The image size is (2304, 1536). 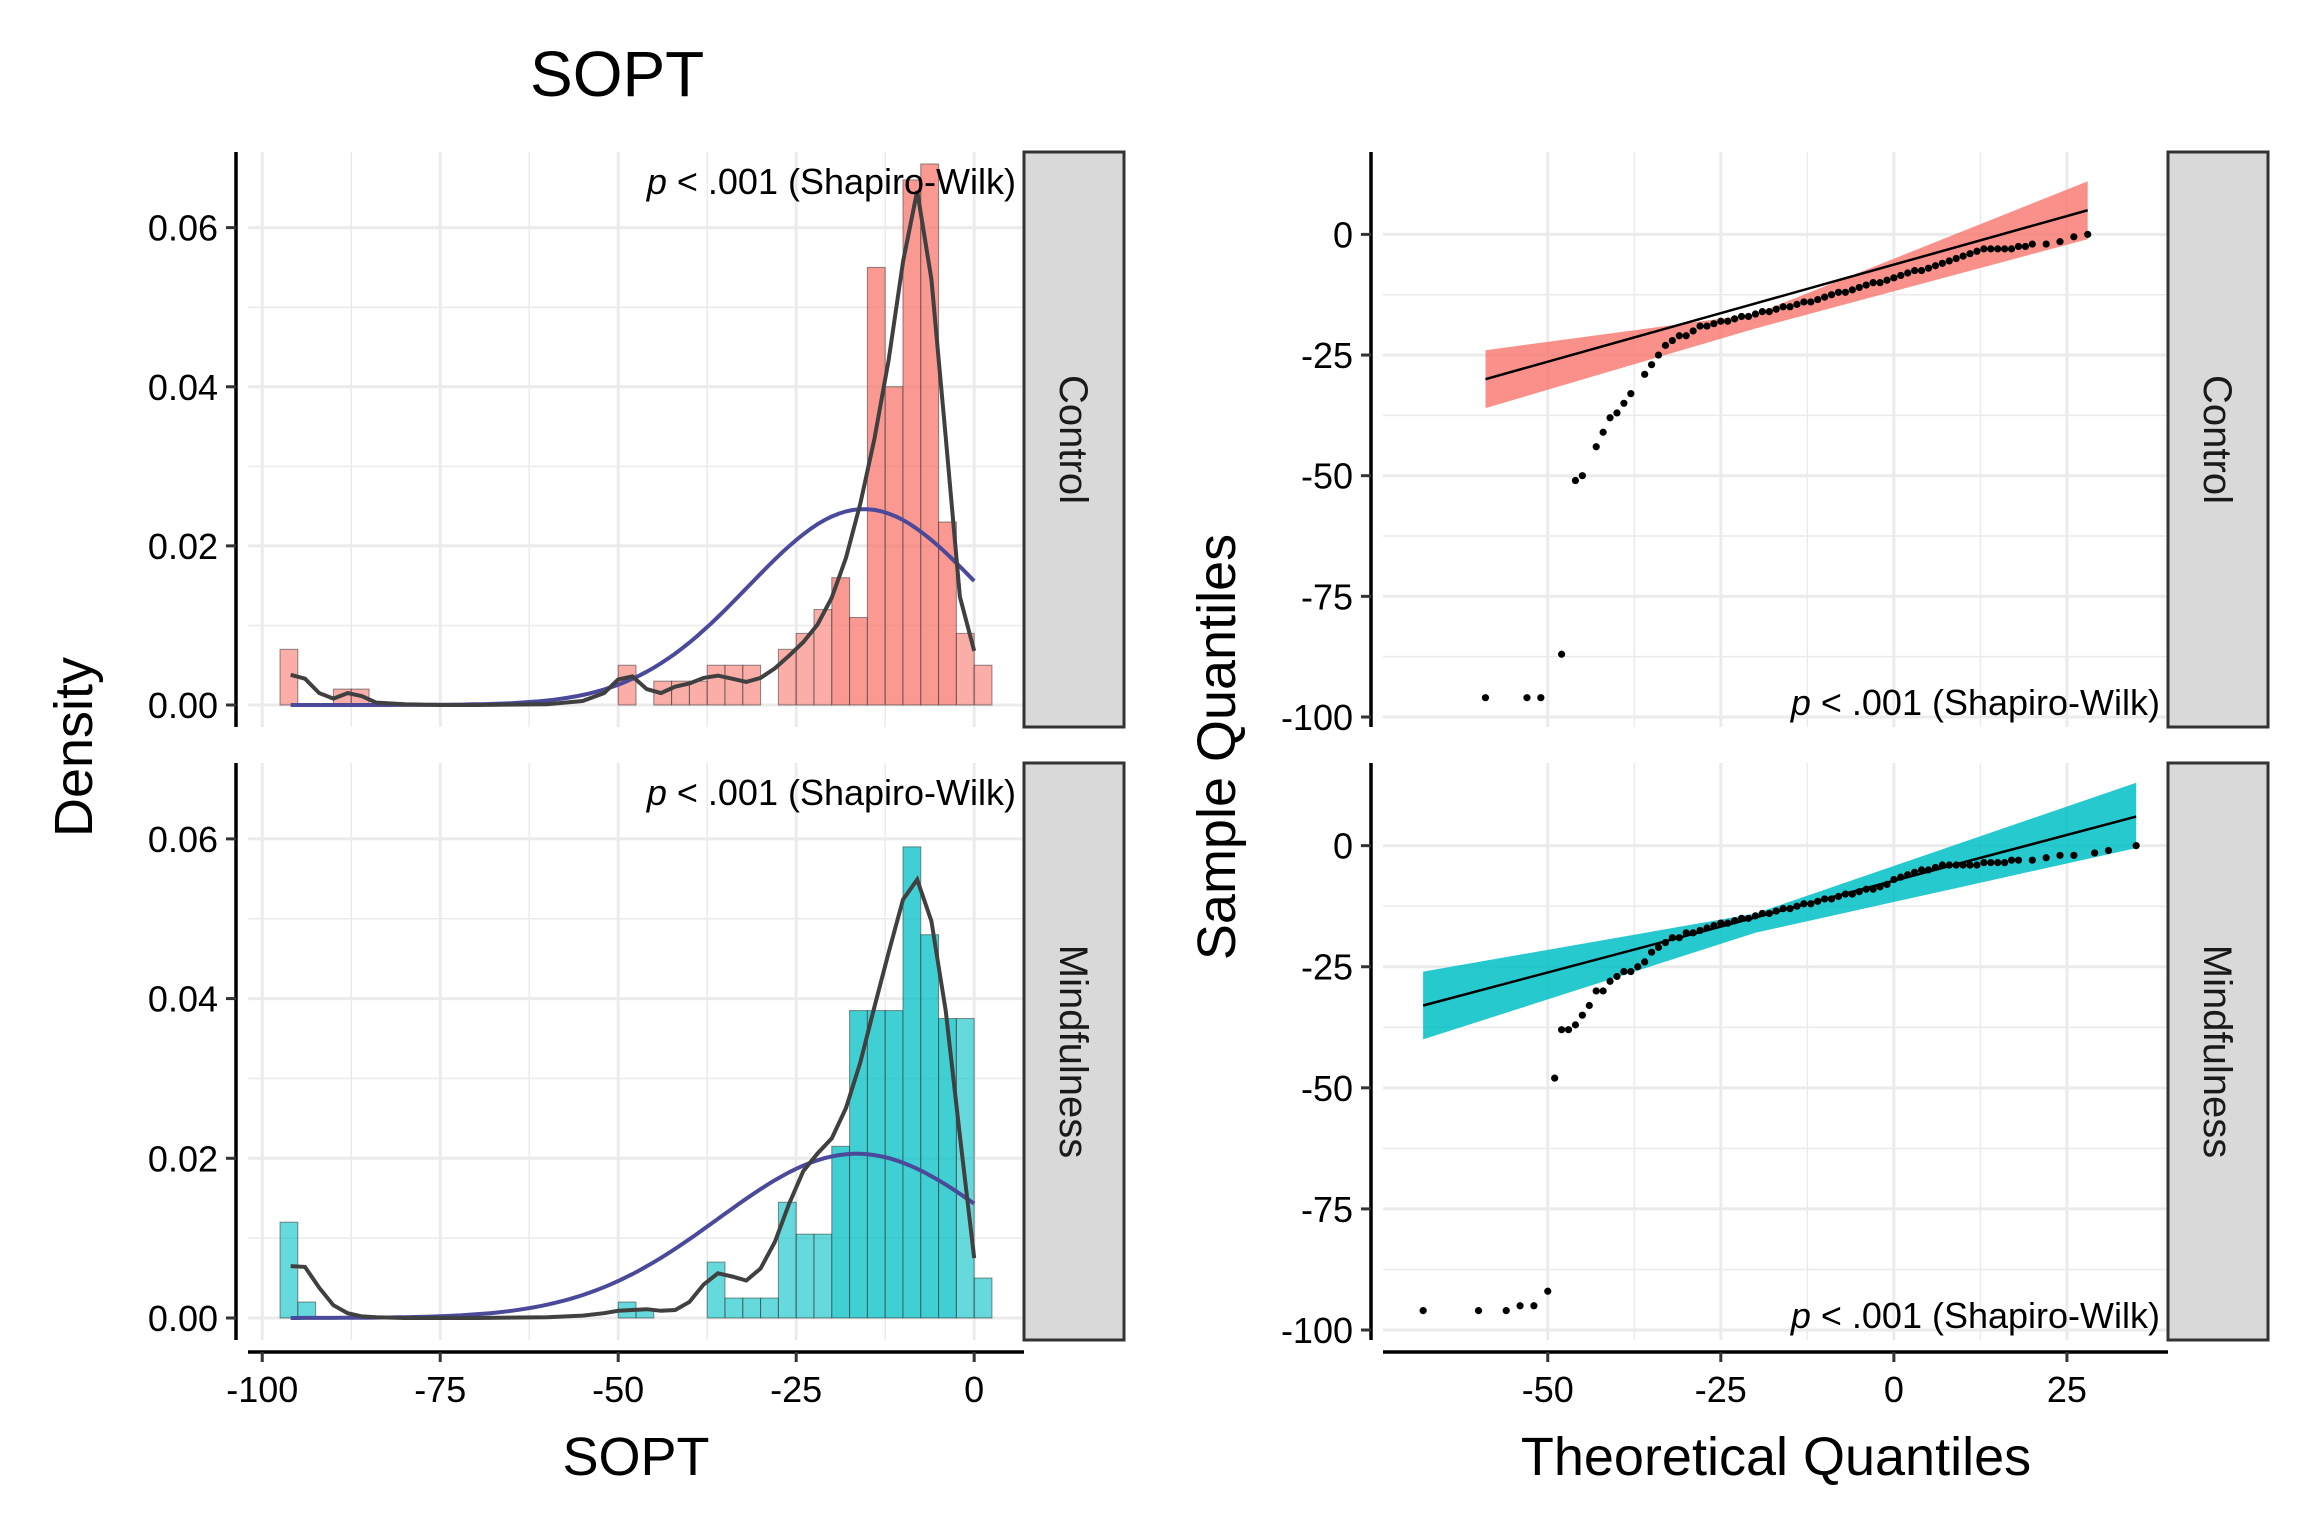 What do you see at coordinates (1317, 1330) in the screenshot?
I see `qq-mindfulness-y-tick-label: -100` at bounding box center [1317, 1330].